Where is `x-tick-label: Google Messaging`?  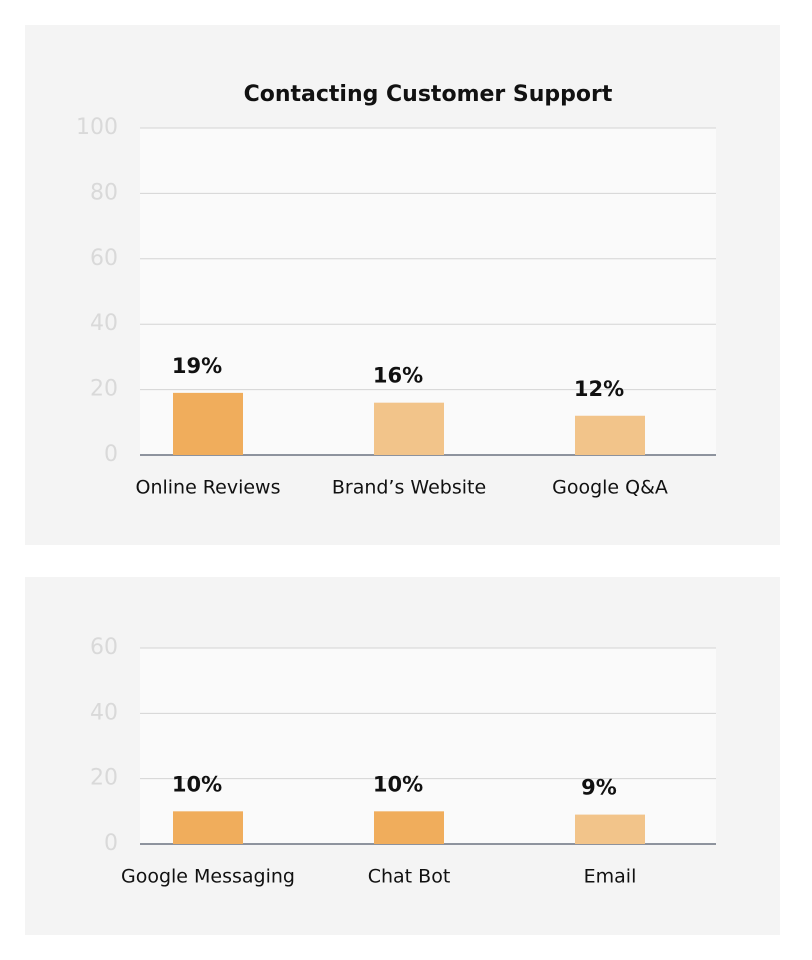 x-tick-label: Google Messaging is located at coordinates (208, 877).